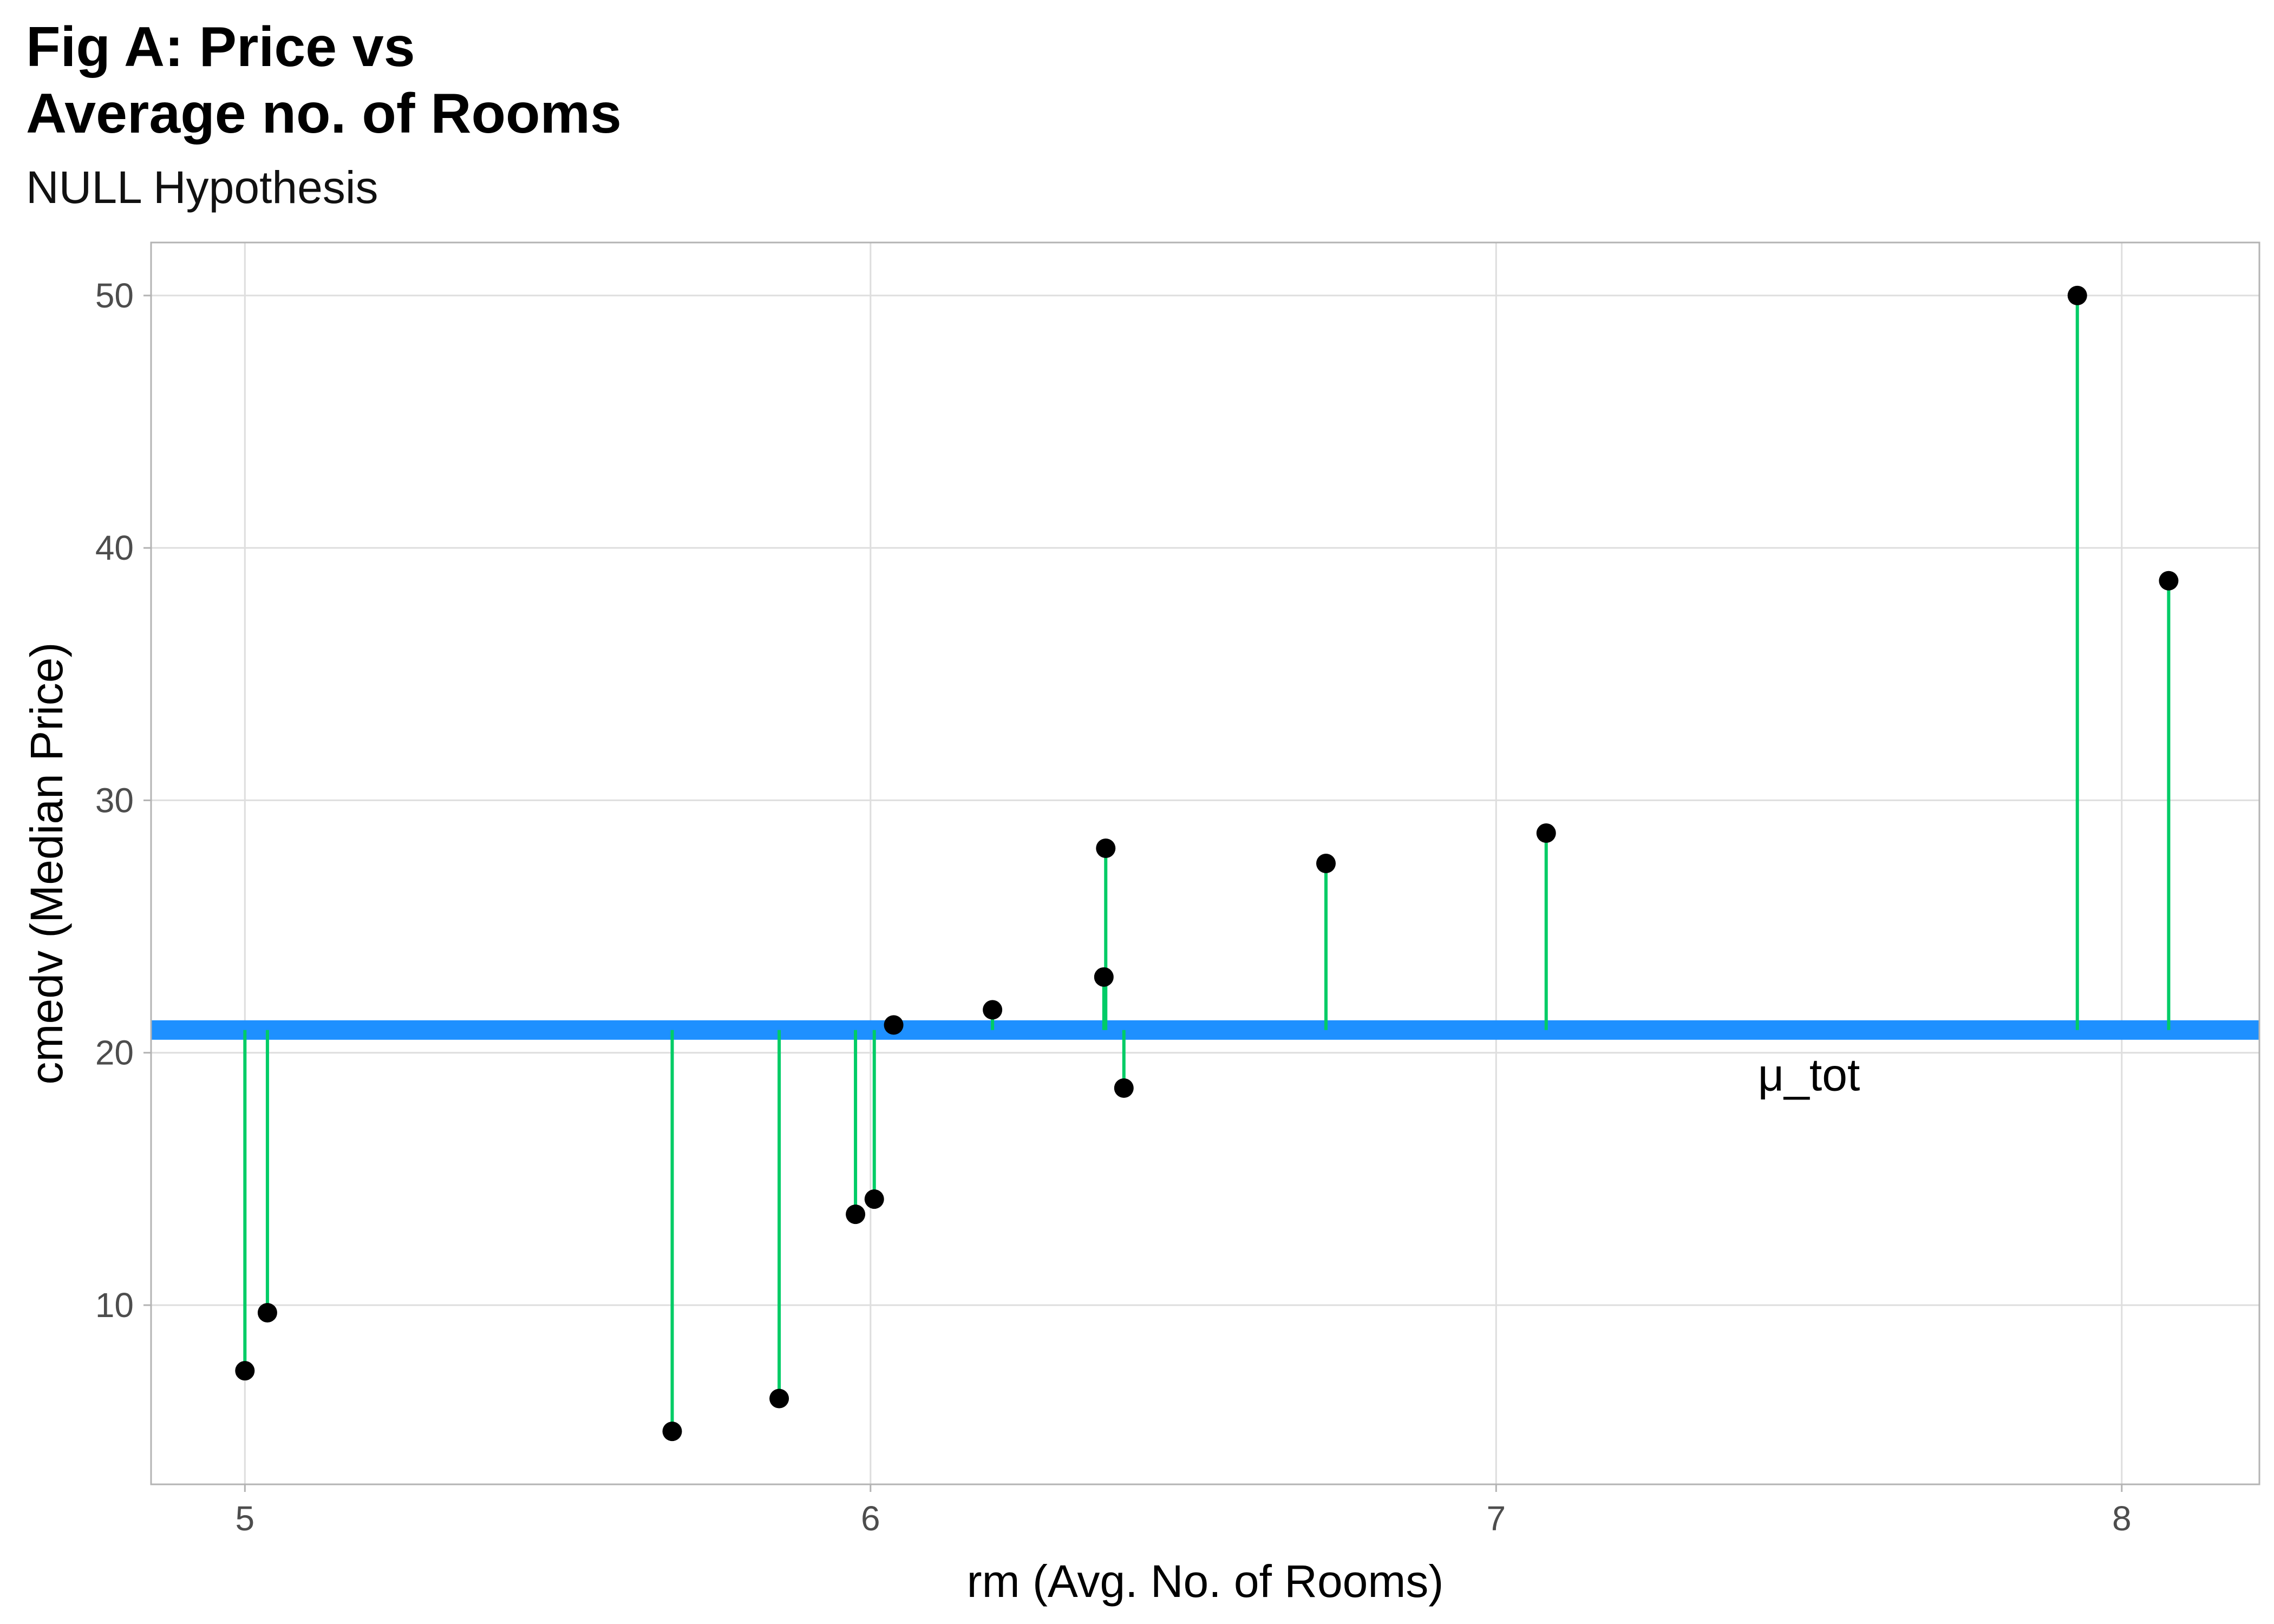  I want to click on y-axis-ticks: 10 20 30 40 50, so click(123, 800).